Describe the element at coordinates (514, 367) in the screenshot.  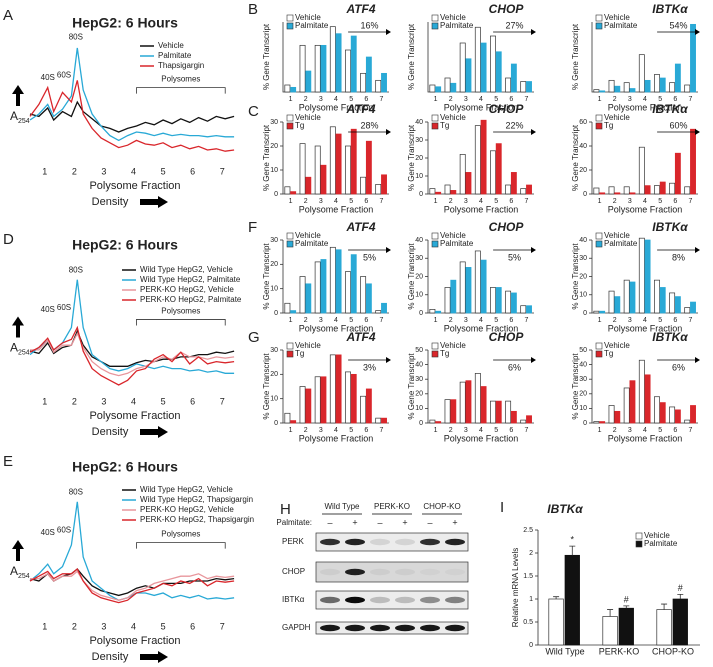
I see `shift-label: 6%` at that location.